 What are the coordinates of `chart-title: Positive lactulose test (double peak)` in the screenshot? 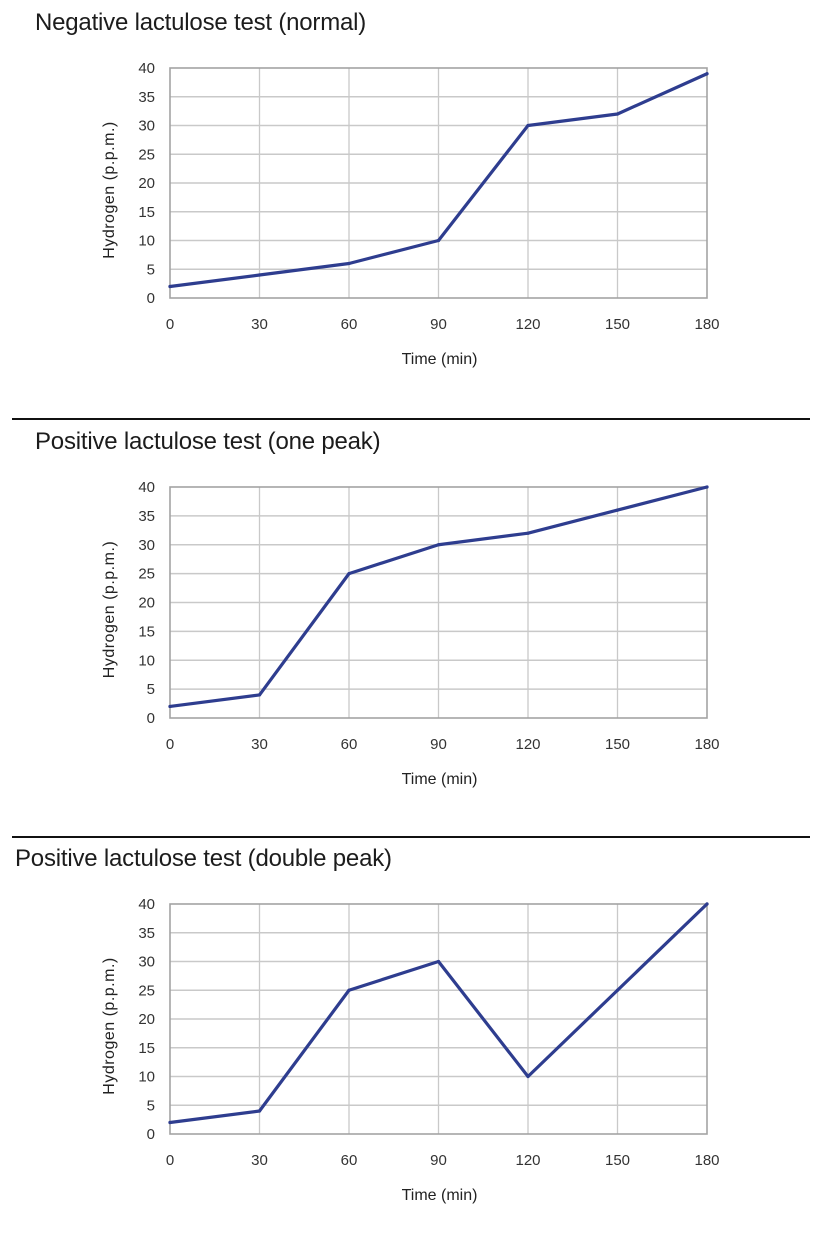 It's located at (203, 858).